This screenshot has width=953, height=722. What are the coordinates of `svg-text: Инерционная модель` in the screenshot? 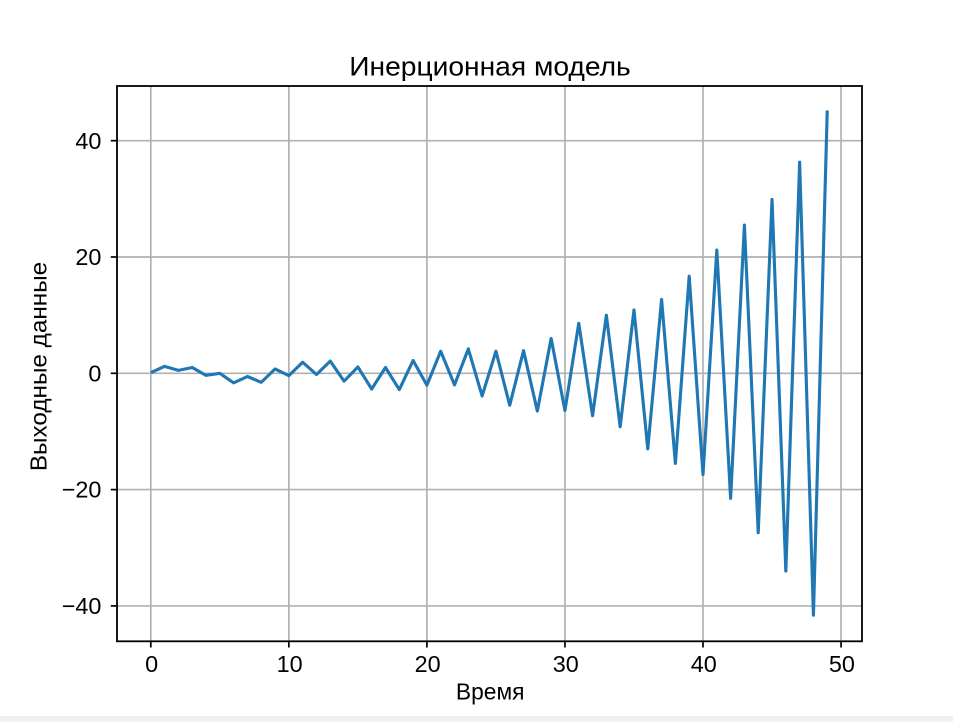 It's located at (490, 65).